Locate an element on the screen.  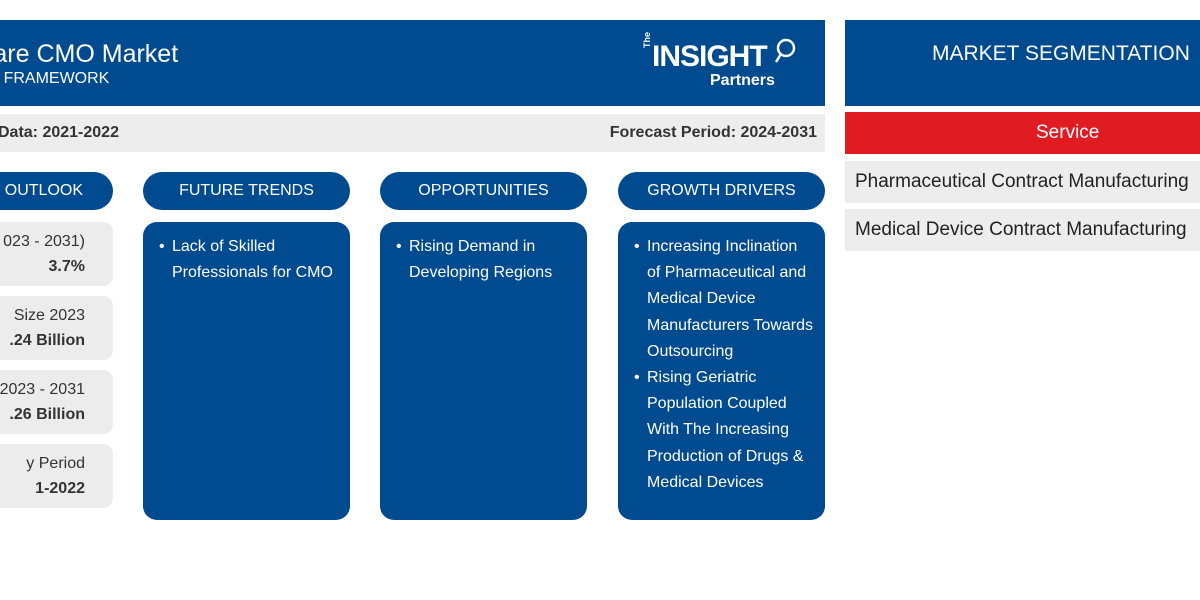
stat-label: y Period is located at coordinates (55, 463).